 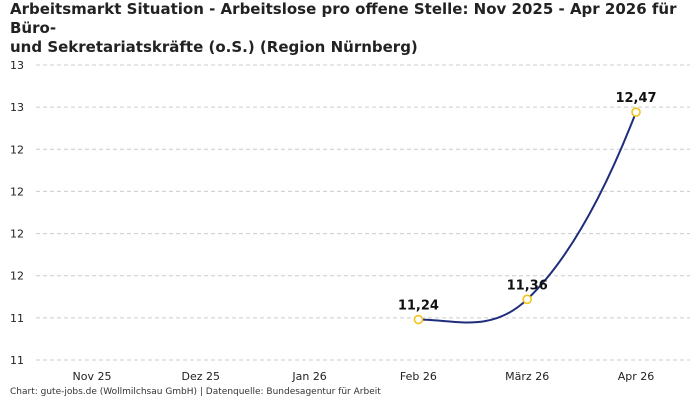 What do you see at coordinates (635, 98) in the screenshot?
I see `data-label: 12,47` at bounding box center [635, 98].